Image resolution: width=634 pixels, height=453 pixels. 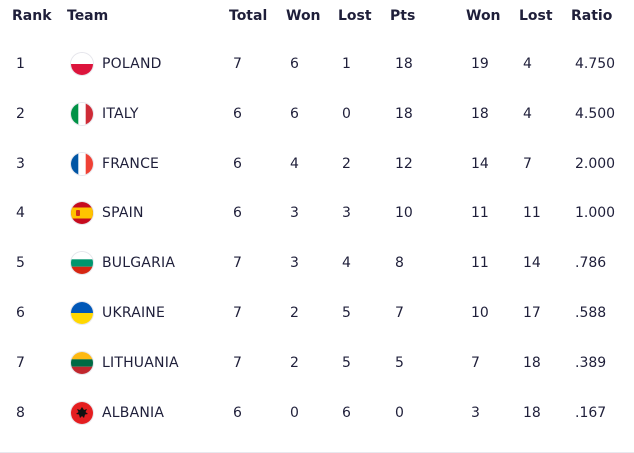 What do you see at coordinates (82, 113) in the screenshot?
I see `italy-flag-icon` at bounding box center [82, 113].